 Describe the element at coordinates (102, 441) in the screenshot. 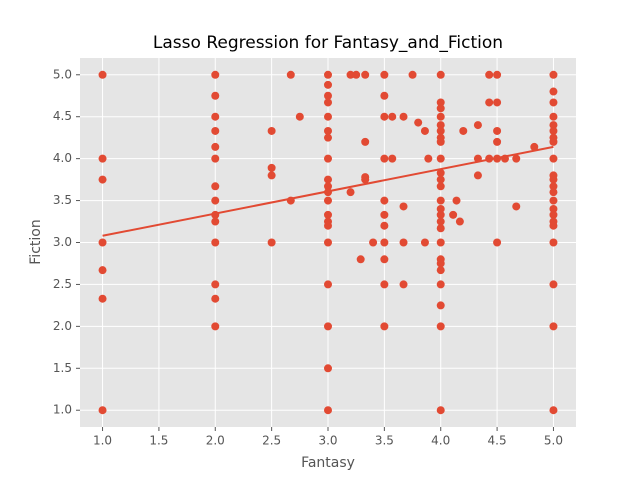

I see `x-tick-label: 1.0` at that location.